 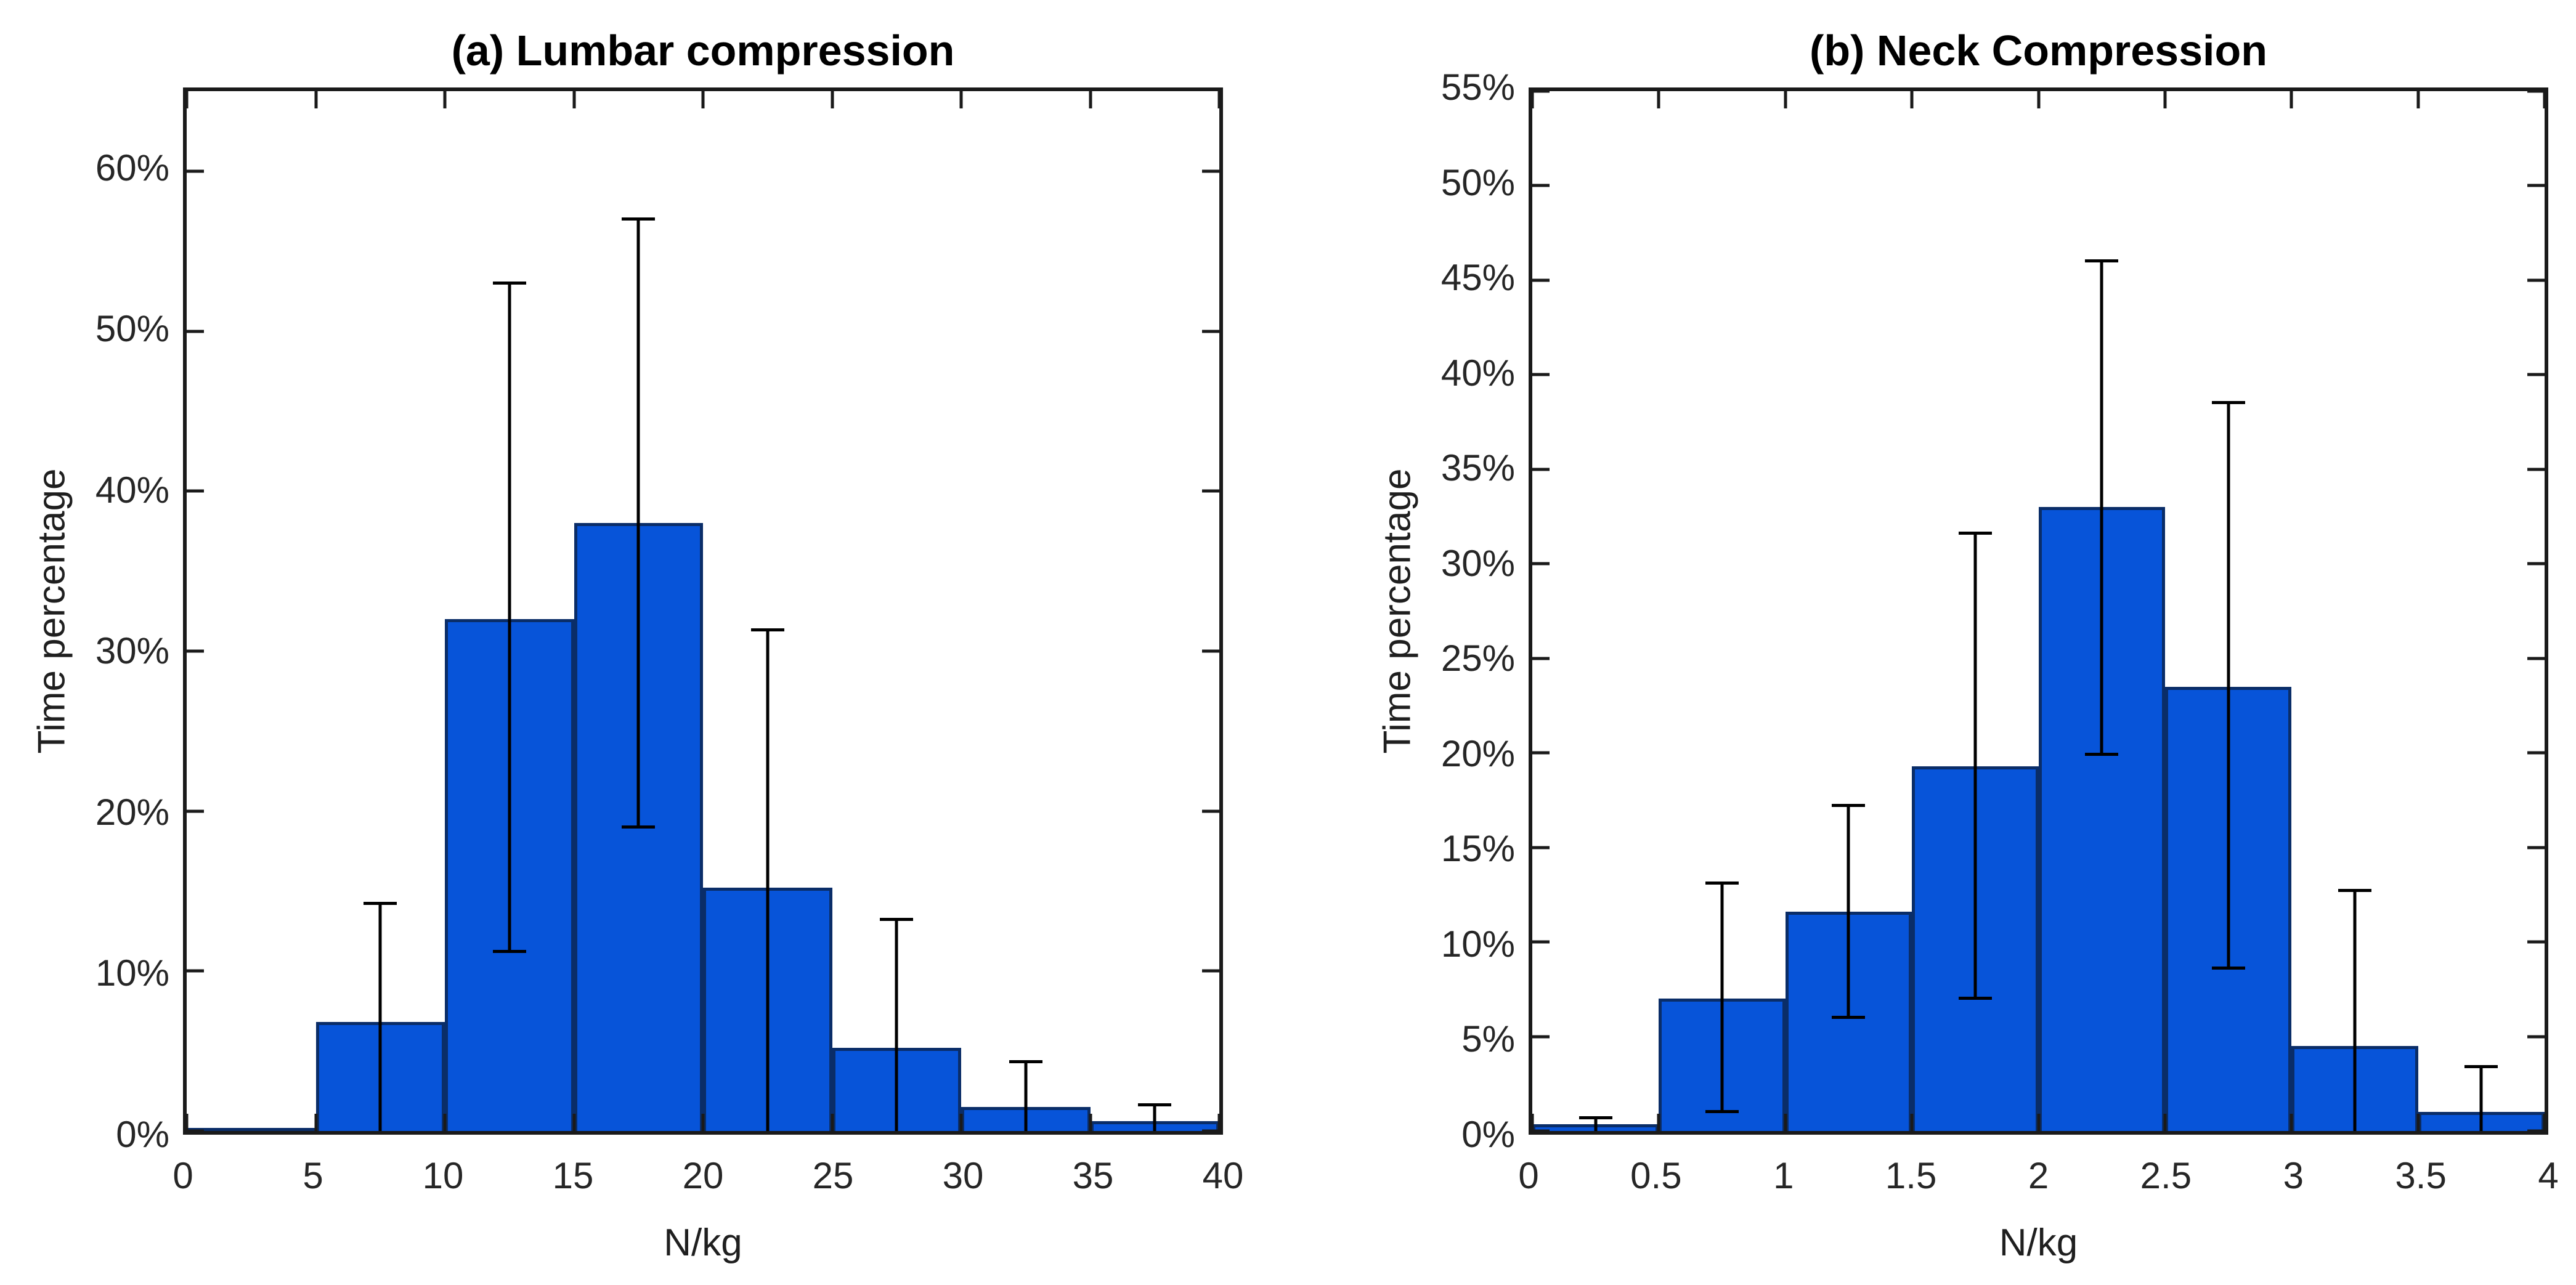 What do you see at coordinates (2421, 1175) in the screenshot?
I see `x-tick-label: 3.5` at bounding box center [2421, 1175].